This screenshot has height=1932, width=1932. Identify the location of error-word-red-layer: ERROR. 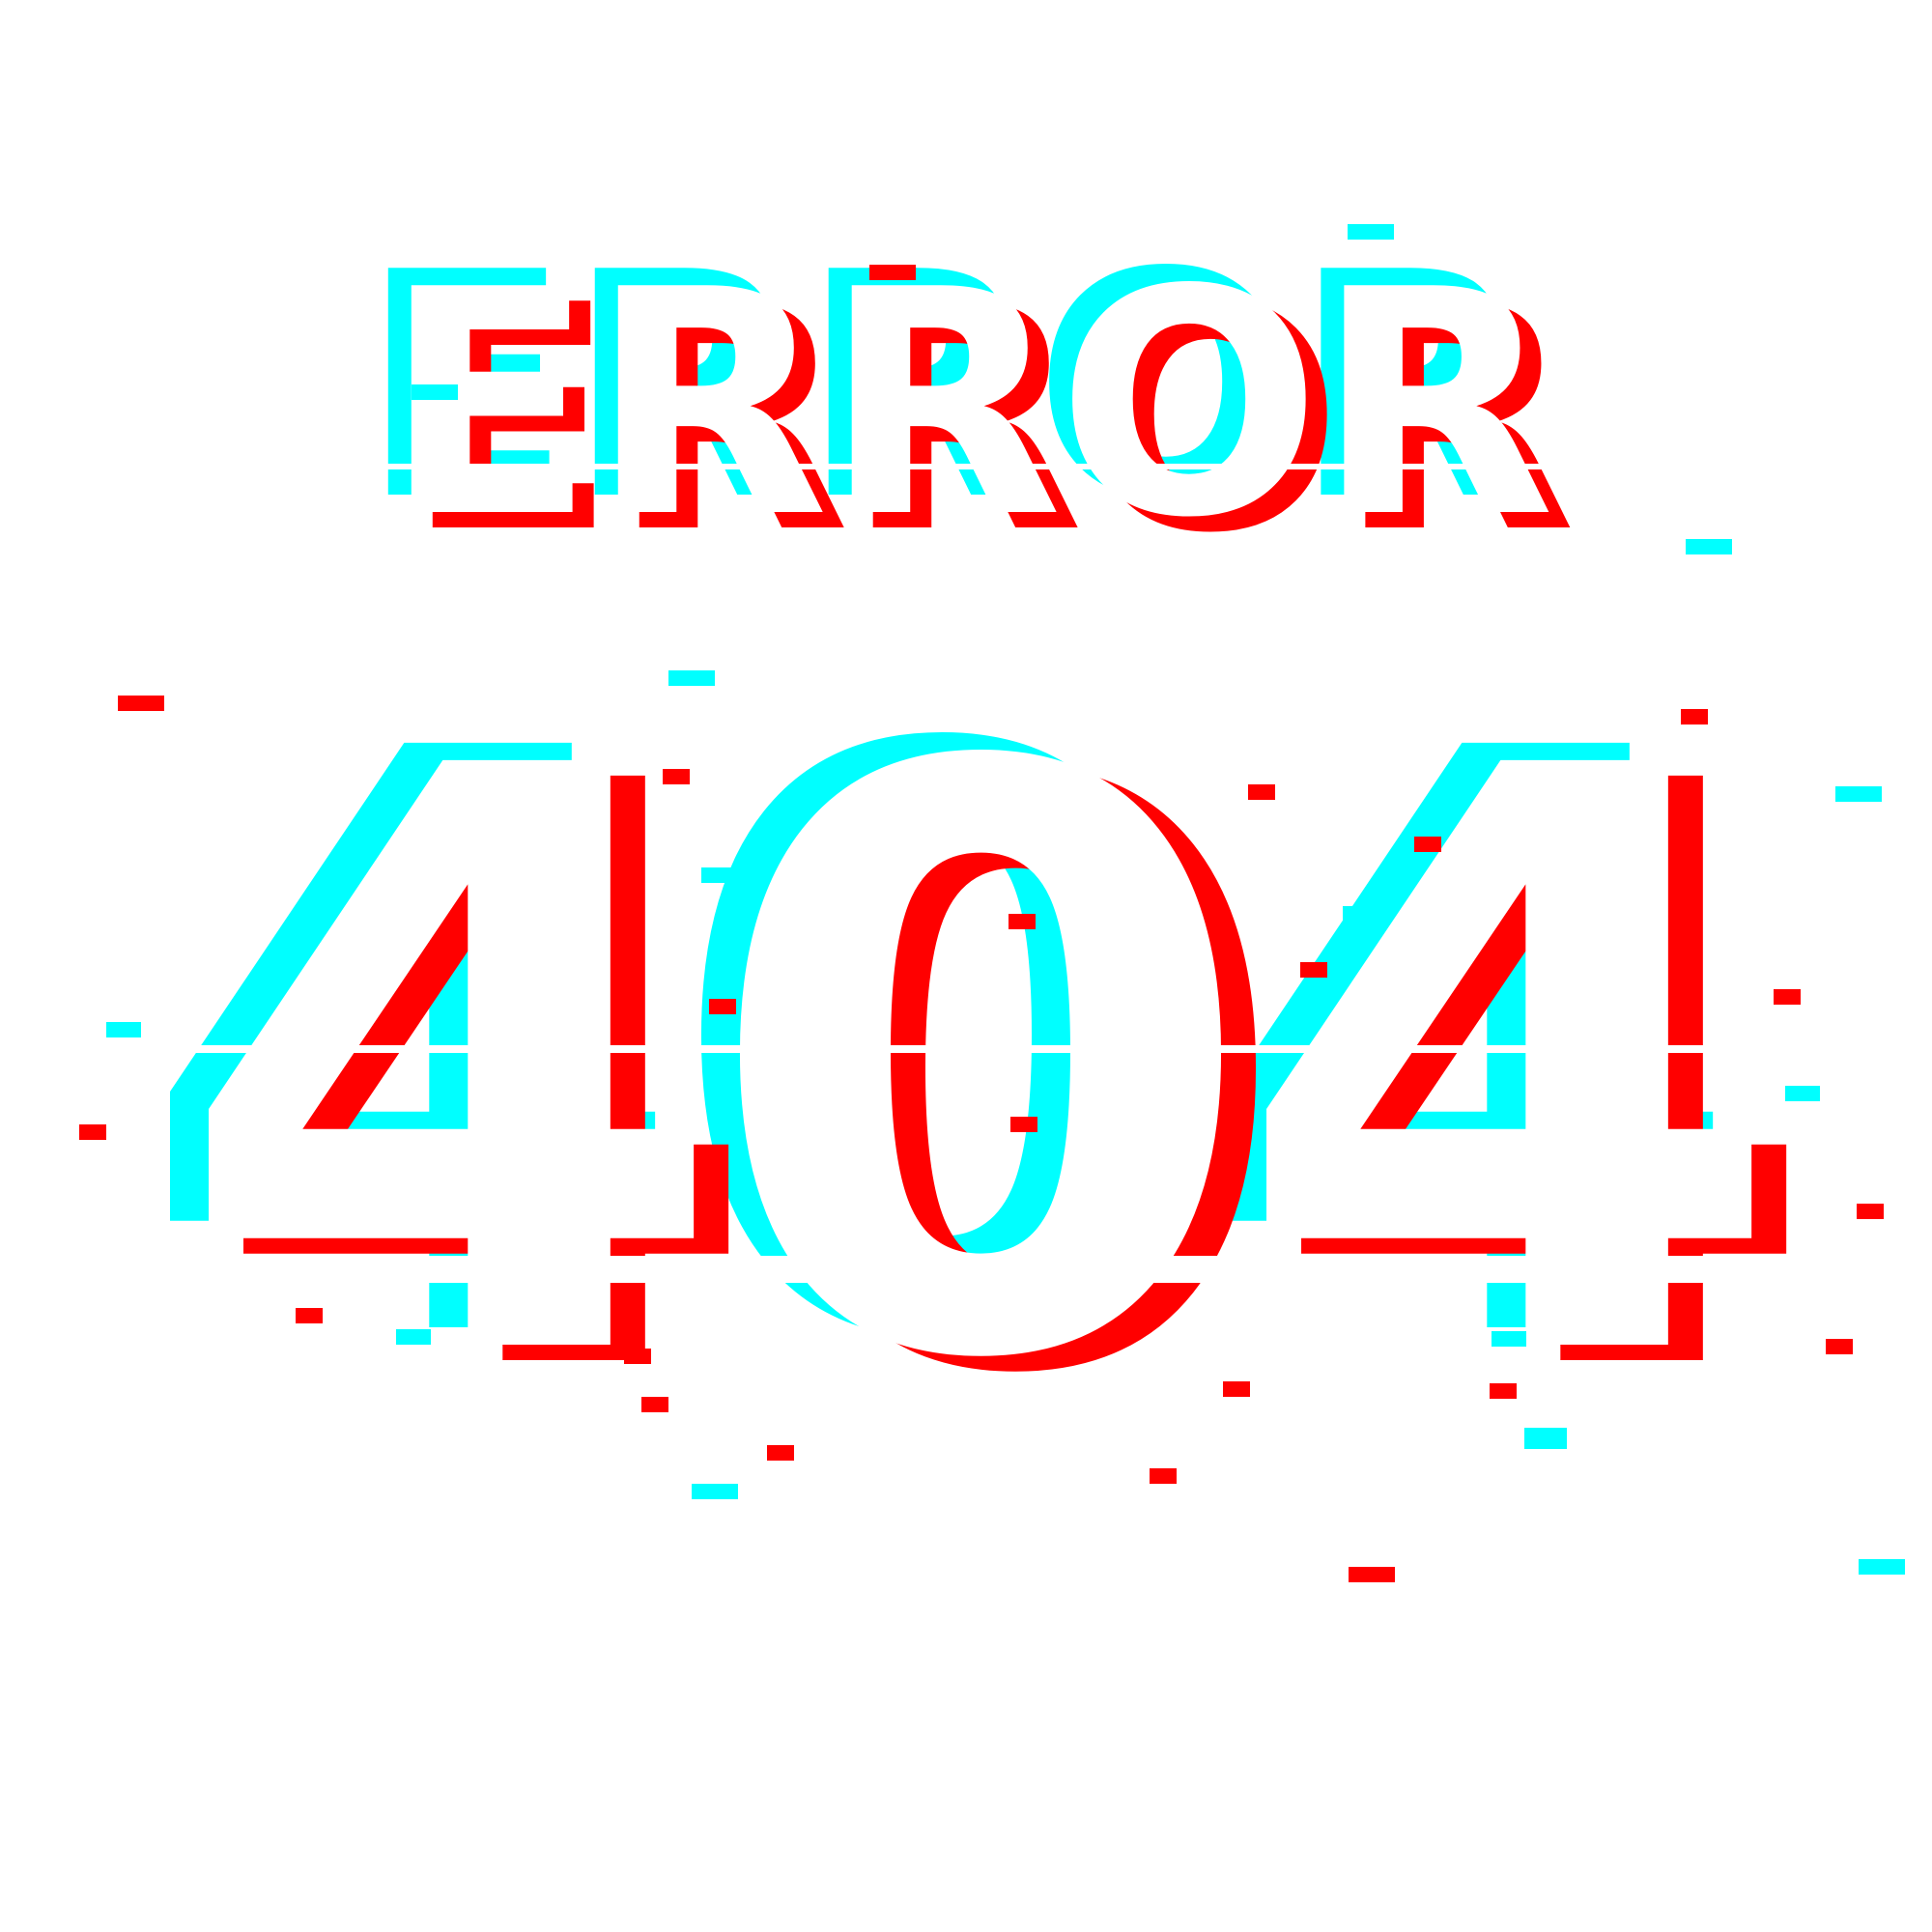
(990, 420).